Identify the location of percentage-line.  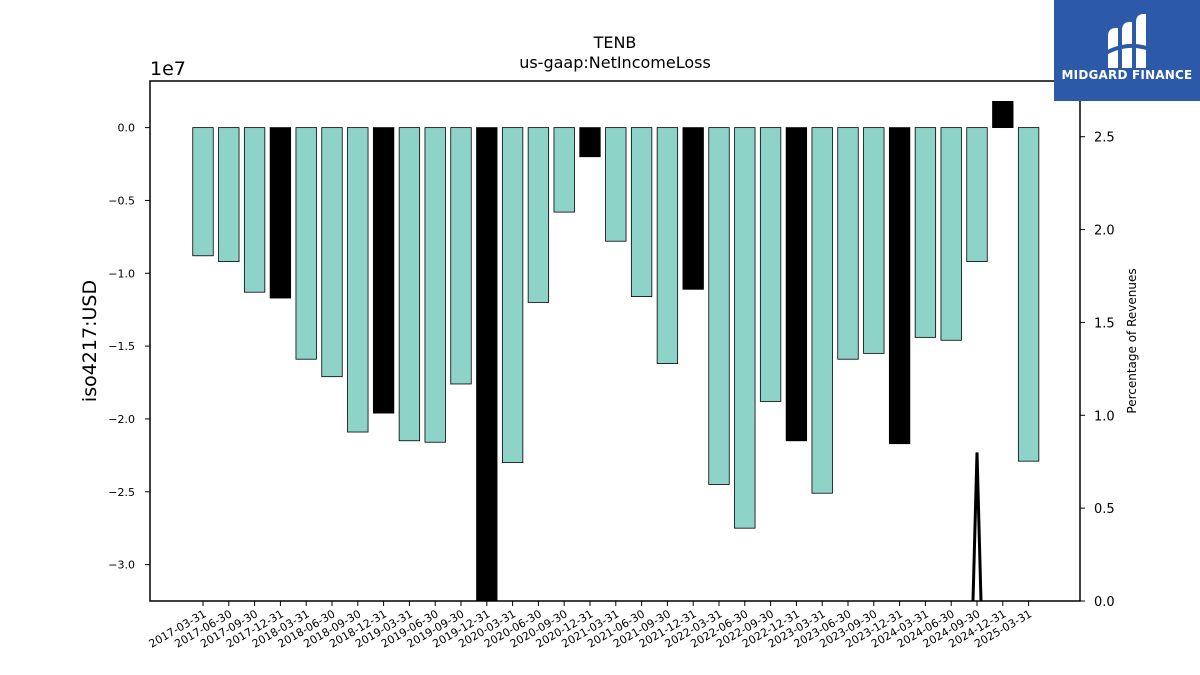
(977, 527).